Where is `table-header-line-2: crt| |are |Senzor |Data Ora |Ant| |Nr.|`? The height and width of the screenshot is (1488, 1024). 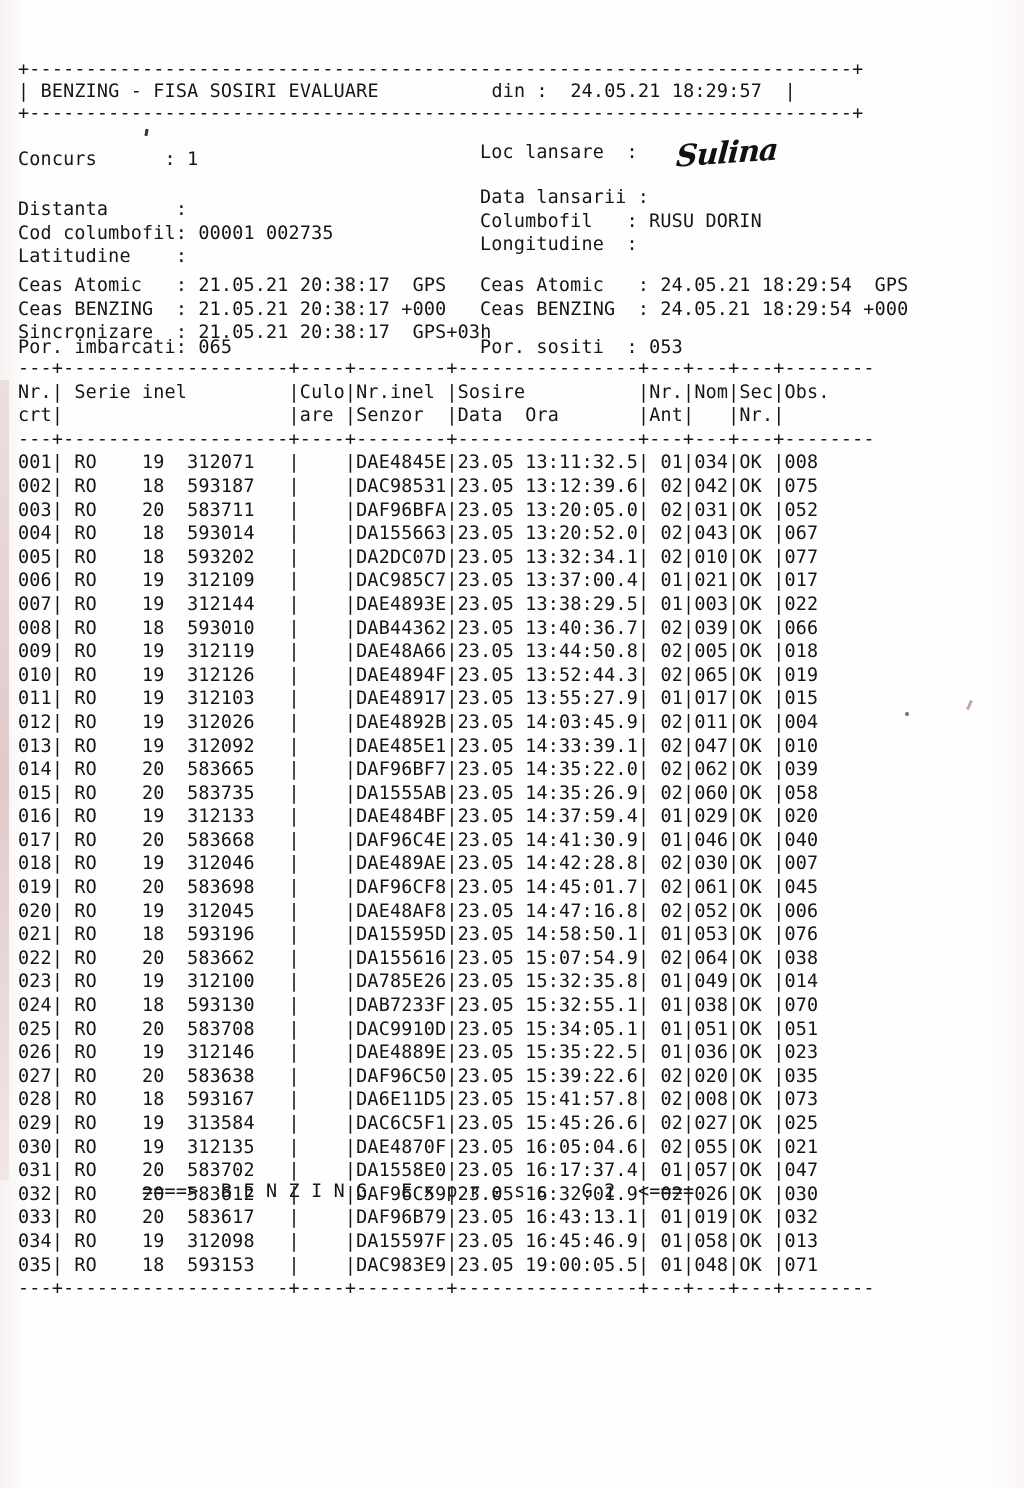
table-header-line-2: crt| |are |Senzor |Data Ora |Ant| |Nr.| is located at coordinates (401, 416).